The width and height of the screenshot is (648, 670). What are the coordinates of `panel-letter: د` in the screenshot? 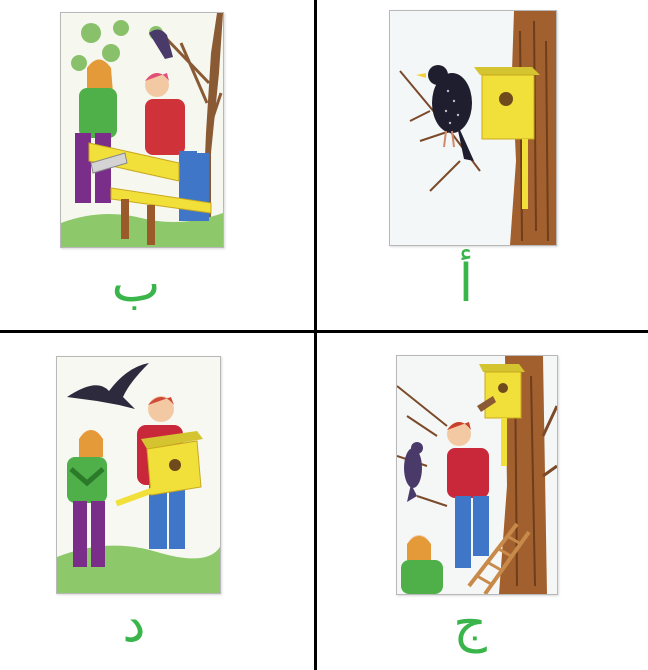 It's located at (134, 624).